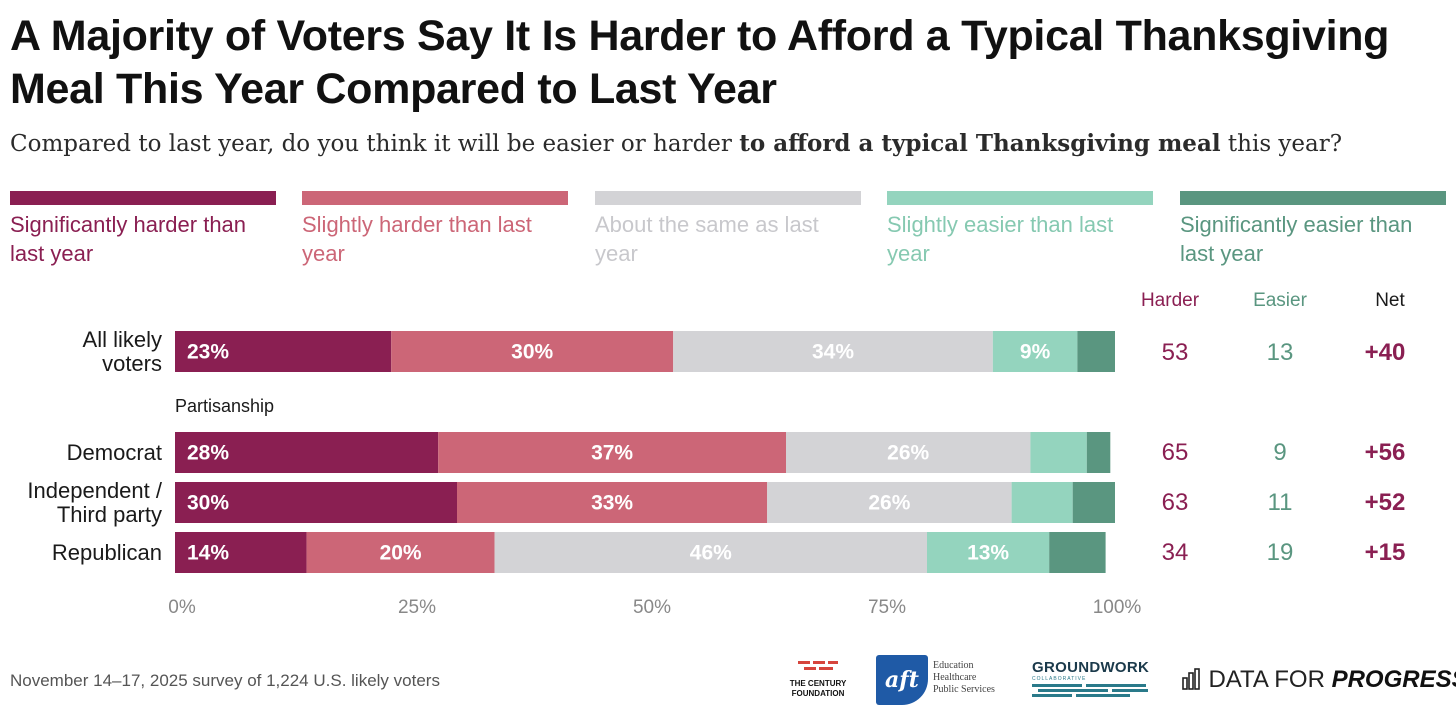 This screenshot has height=716, width=1456. Describe the element at coordinates (980, 143) in the screenshot. I see `subtitle-bold: to afford a typical Thanksgiving meal` at that location.